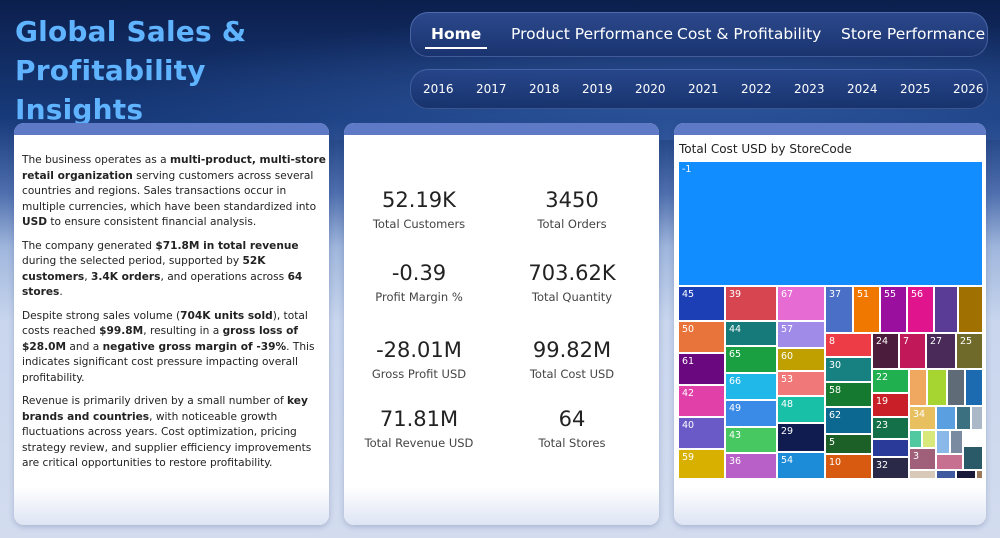  I want to click on year-2023: 2023, so click(809, 89).